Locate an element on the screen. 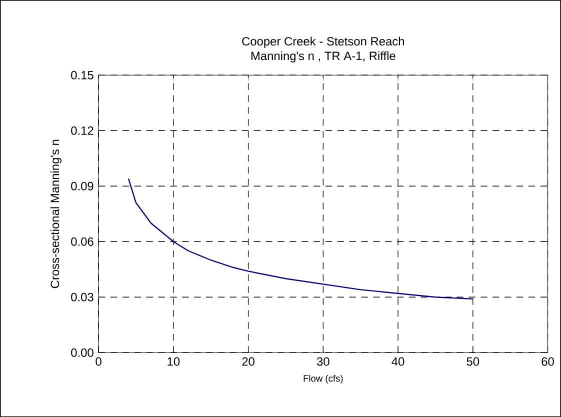 This screenshot has height=417, width=561. y-axis-title: Cross-sectional Manning's n is located at coordinates (56, 214).